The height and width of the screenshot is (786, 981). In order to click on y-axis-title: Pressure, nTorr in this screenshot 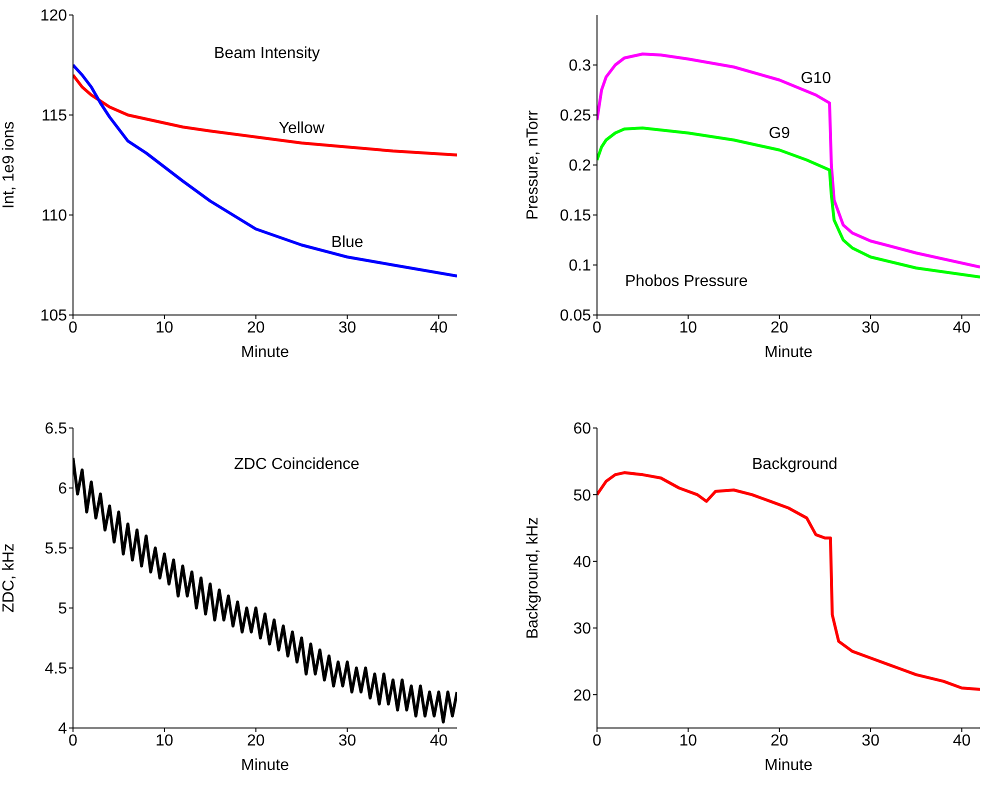, I will do `click(533, 165)`.